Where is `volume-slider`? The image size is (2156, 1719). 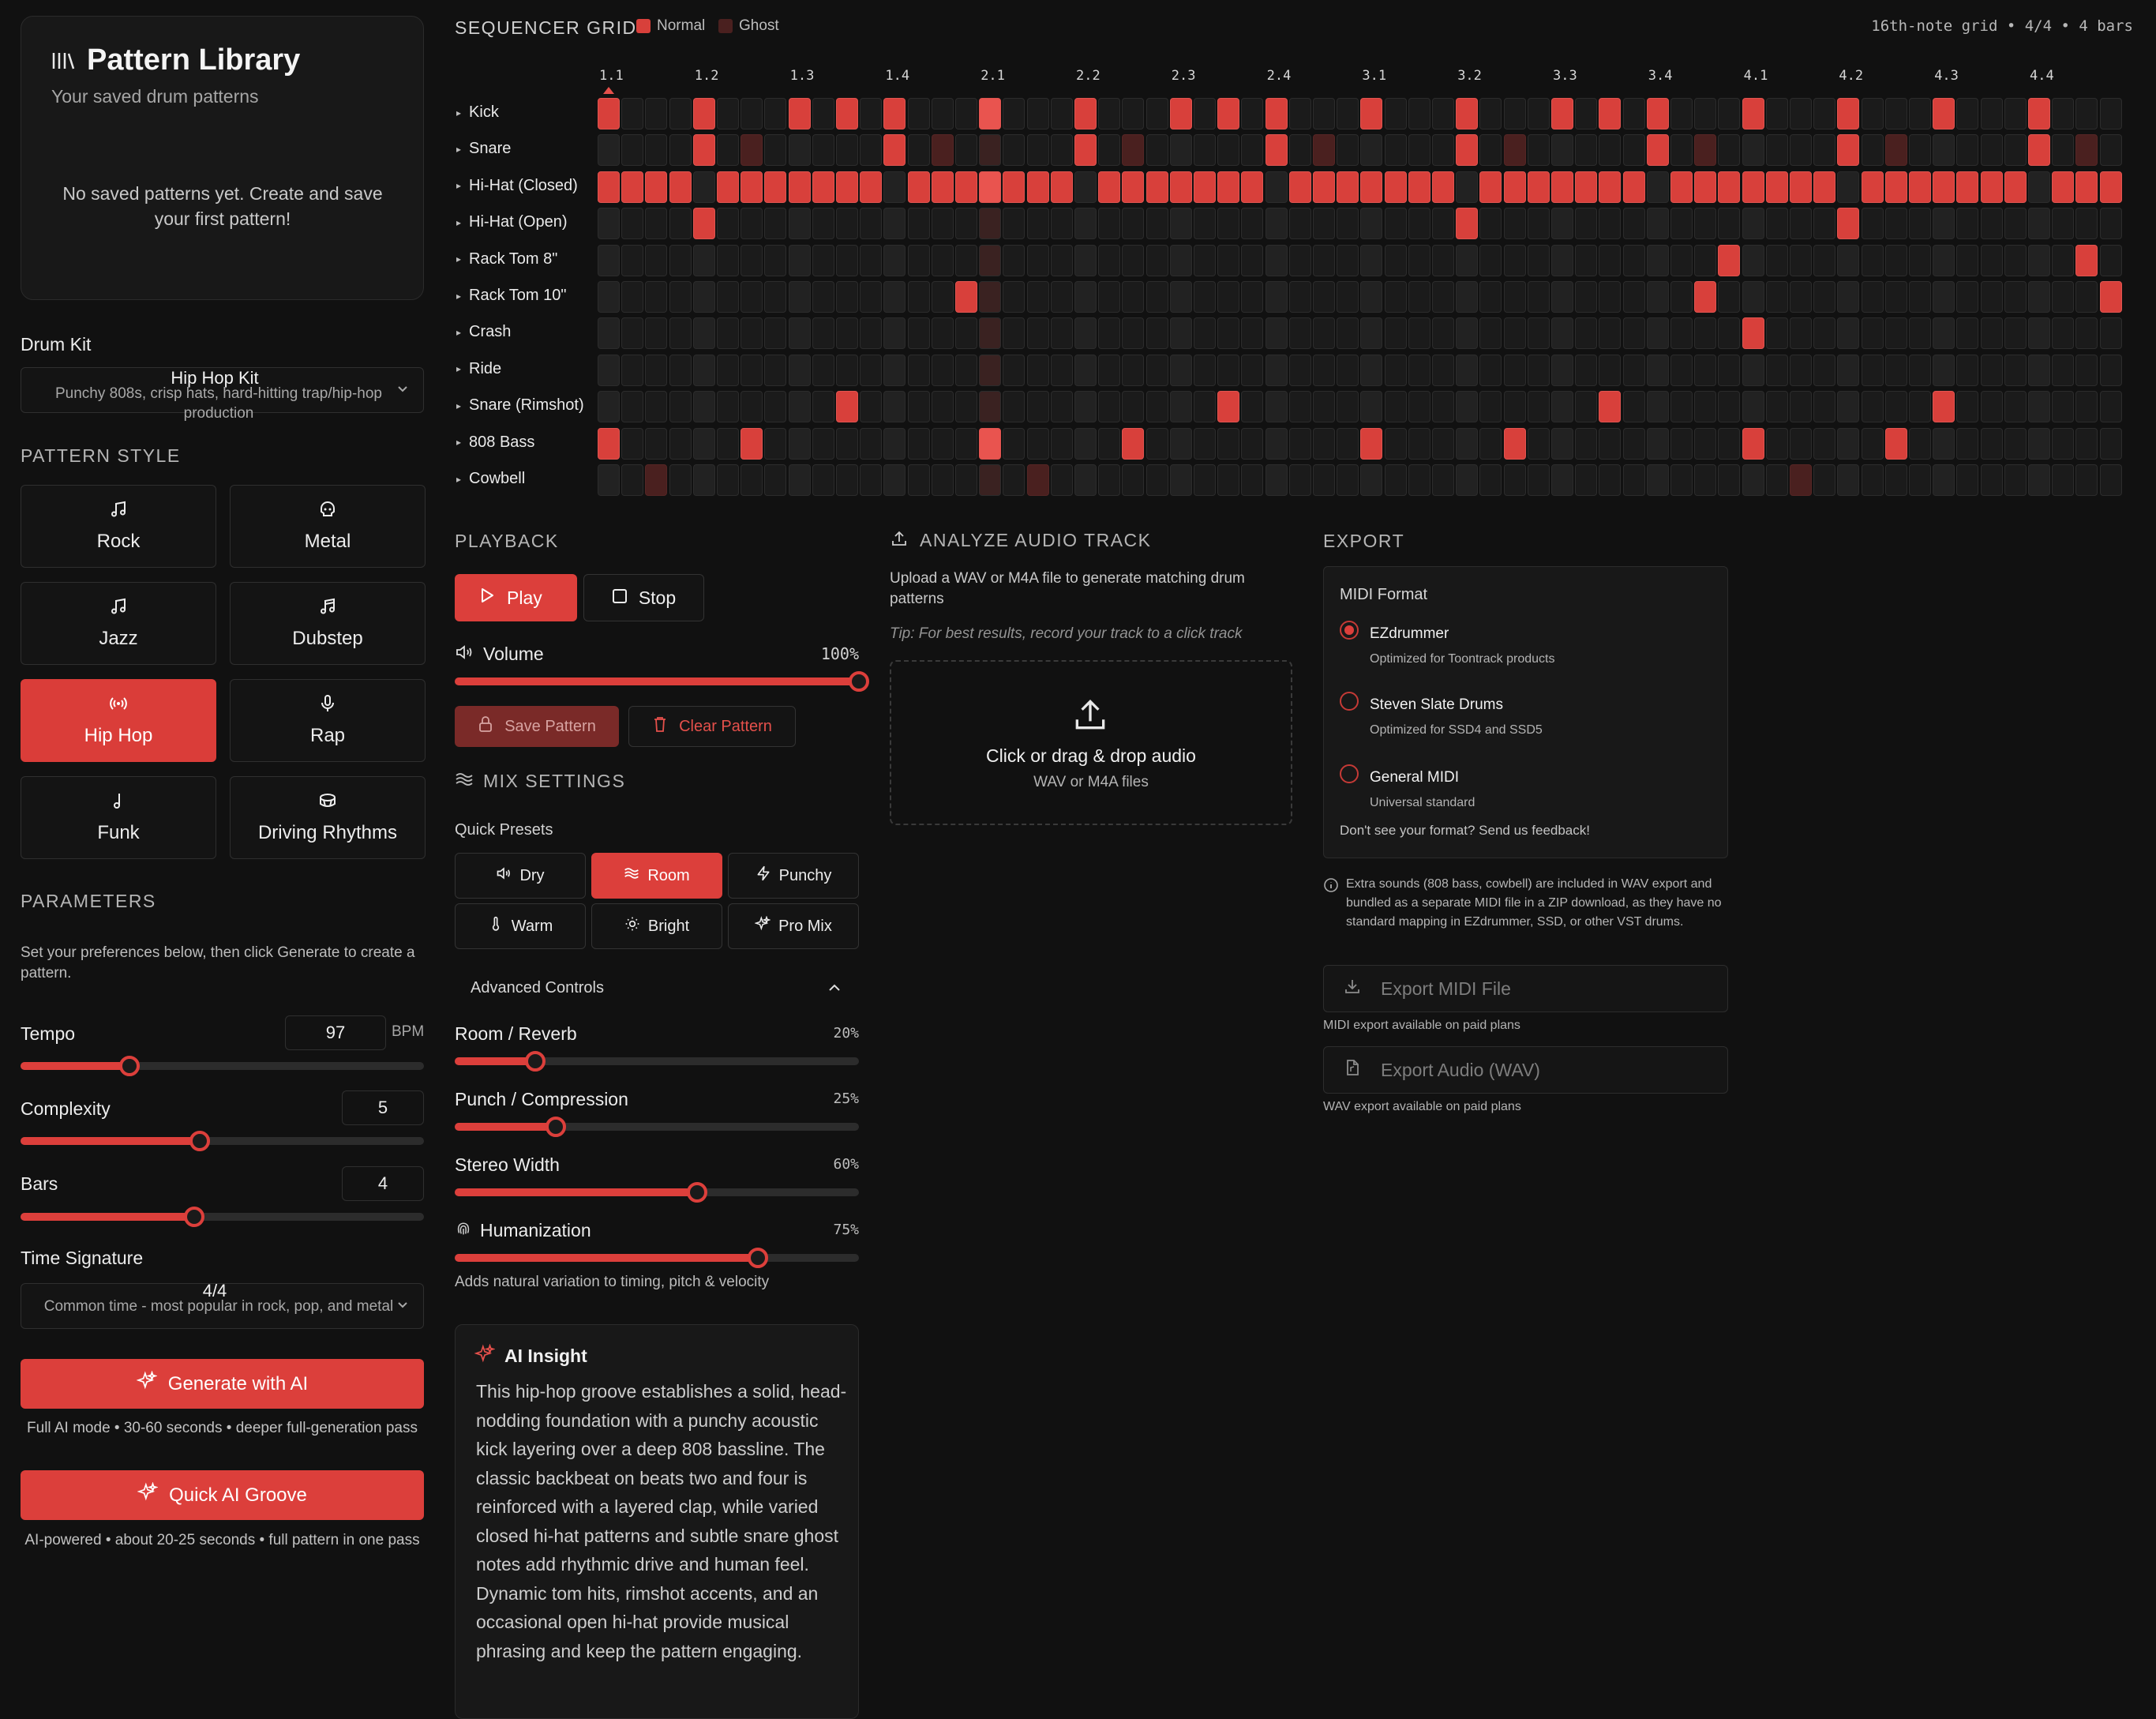 volume-slider is located at coordinates (662, 681).